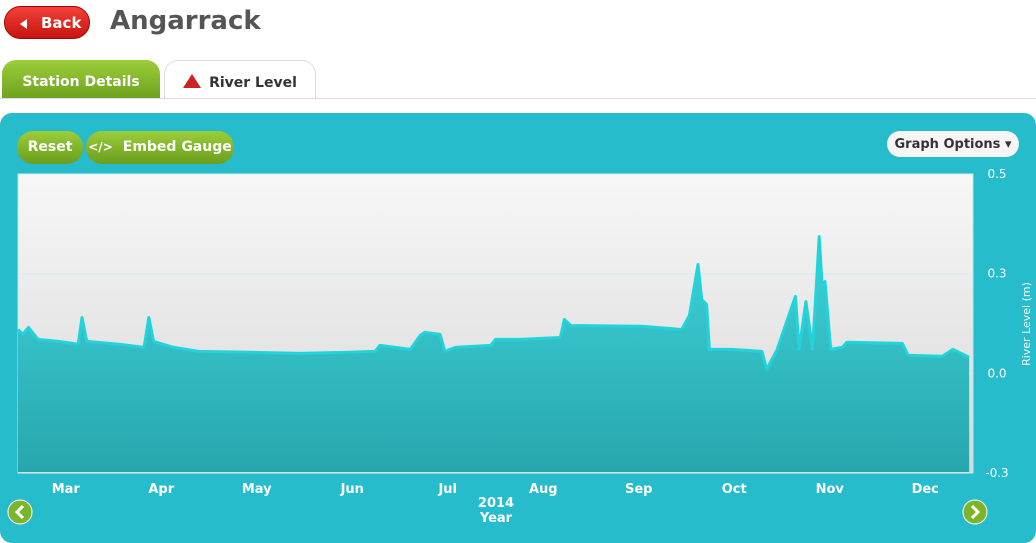 The image size is (1036, 543). I want to click on y-tick-label: 0.3, so click(996, 274).